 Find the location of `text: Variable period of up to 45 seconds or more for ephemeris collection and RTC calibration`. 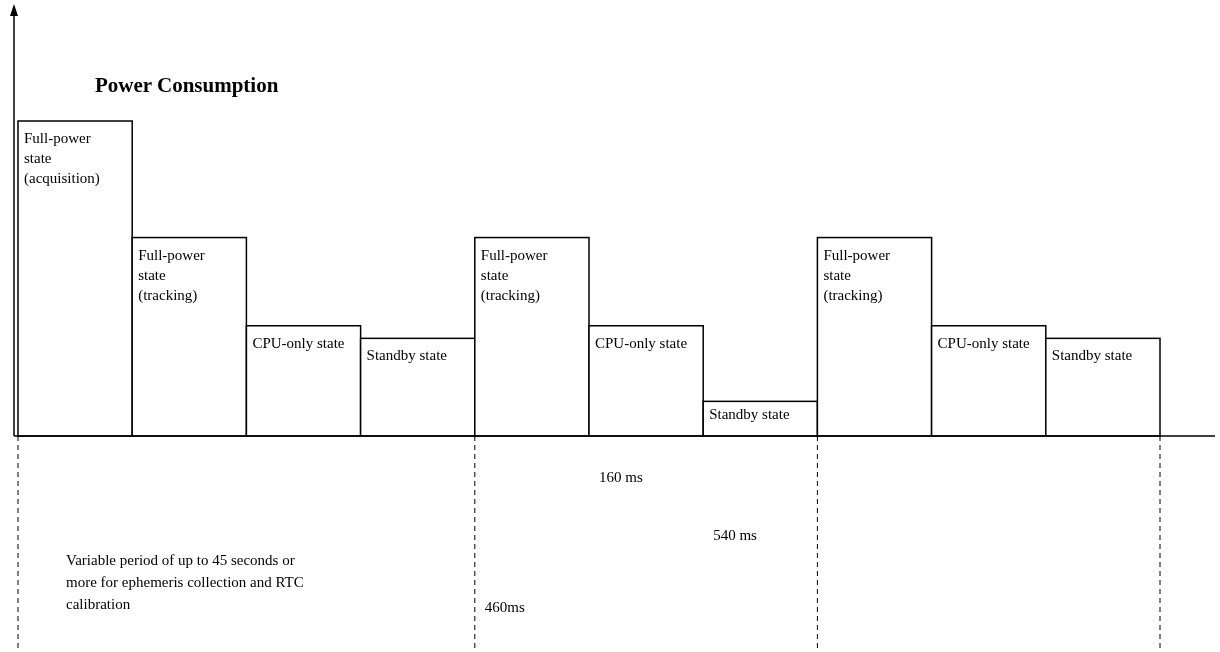

text: Variable period of up to 45 seconds or more for ephemeris collection and RTC calibration is located at coordinates (185, 582).